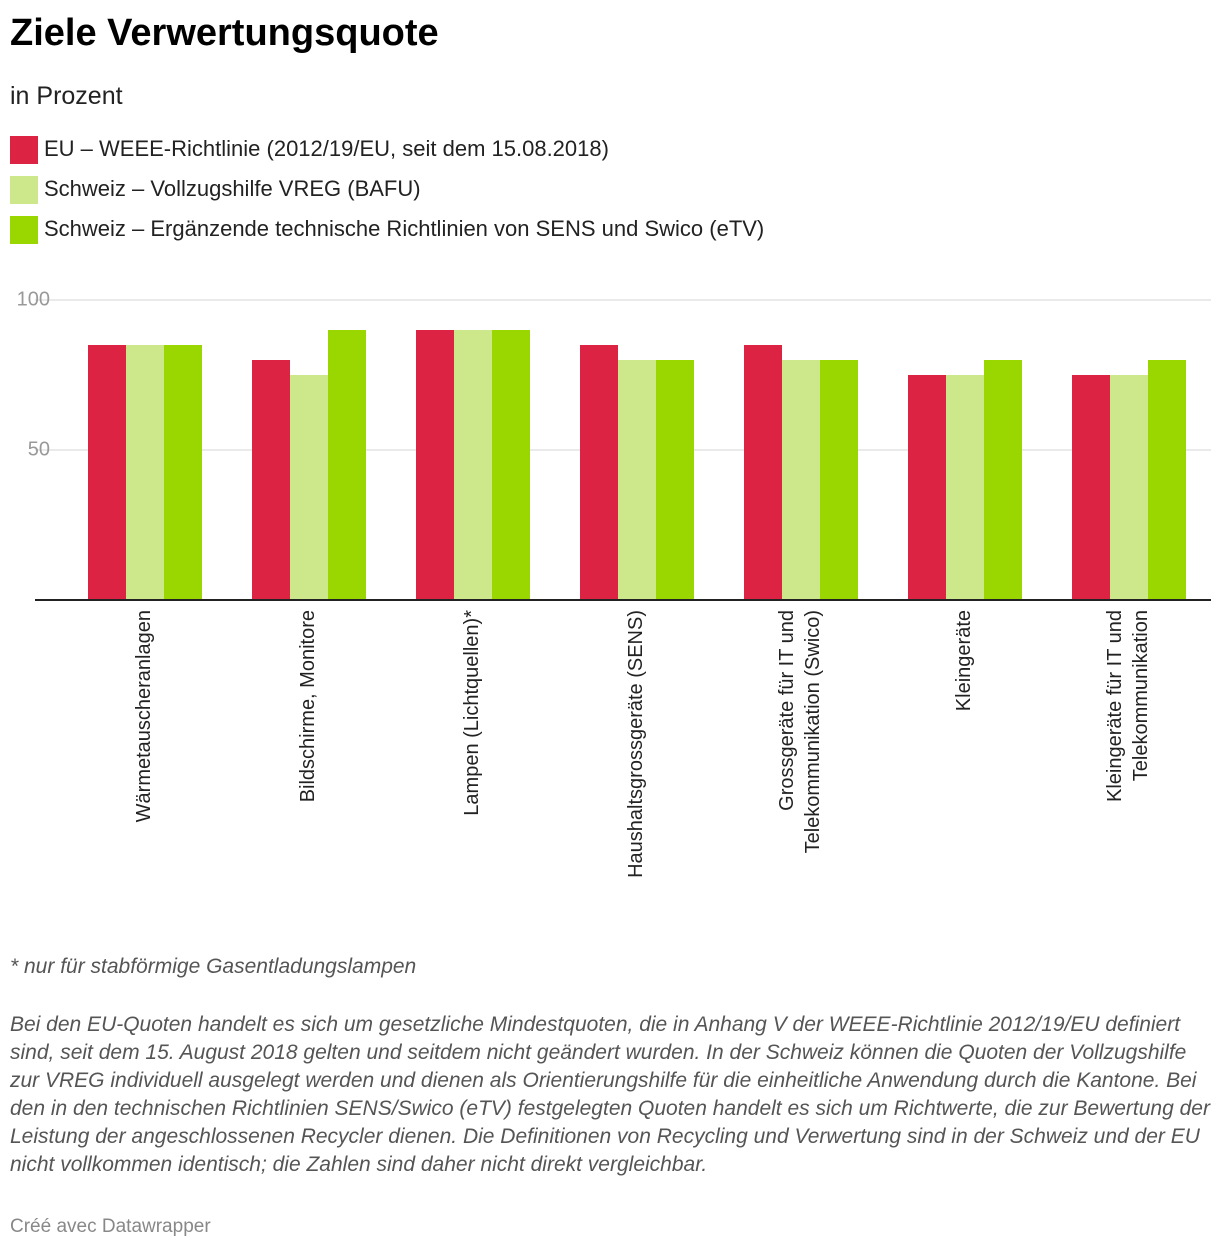  I want to click on chart-subtitle: in Prozent, so click(66, 96).